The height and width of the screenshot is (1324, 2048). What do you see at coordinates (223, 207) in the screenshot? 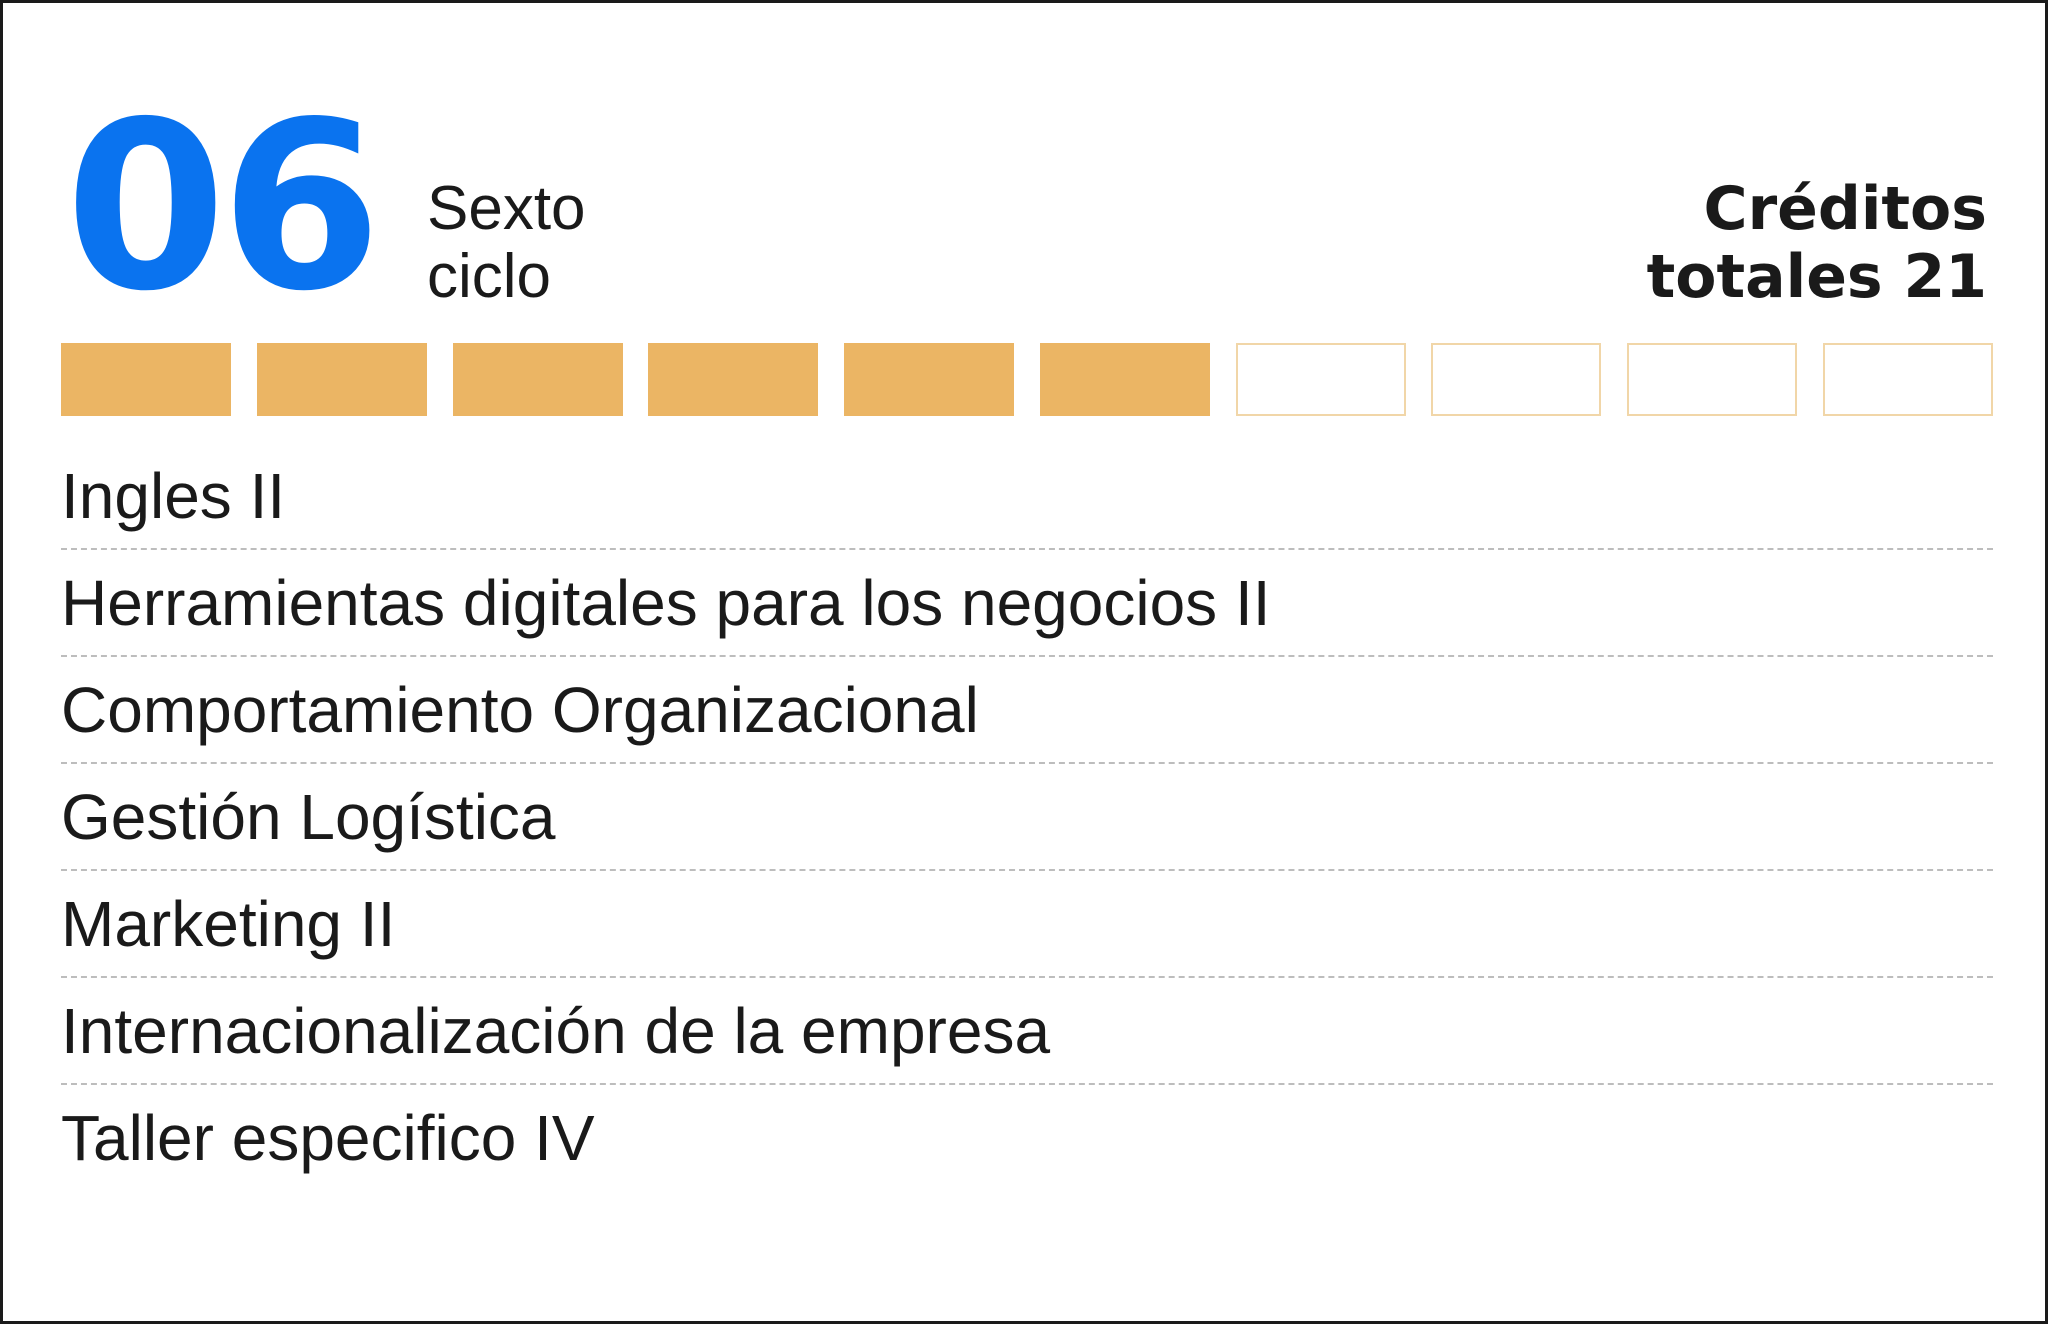
I see `cycle-number: 06` at bounding box center [223, 207].